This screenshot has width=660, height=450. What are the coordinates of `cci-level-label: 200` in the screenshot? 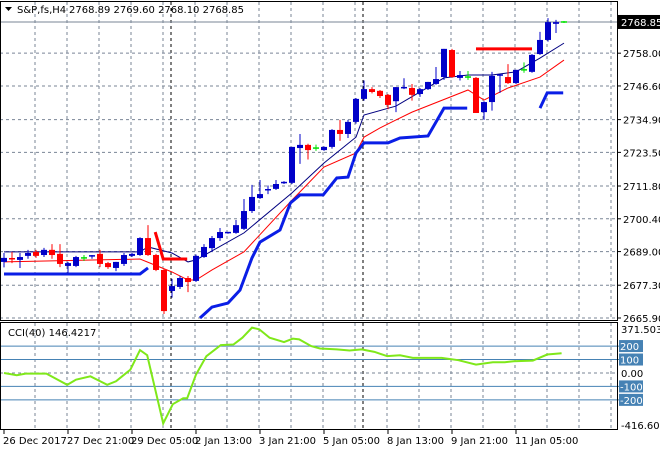 It's located at (629, 347).